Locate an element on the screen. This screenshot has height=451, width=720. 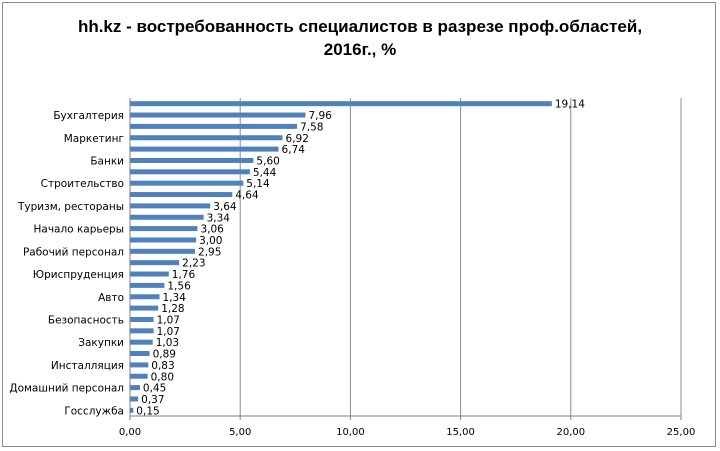
value-label: 5,44 is located at coordinates (265, 173).